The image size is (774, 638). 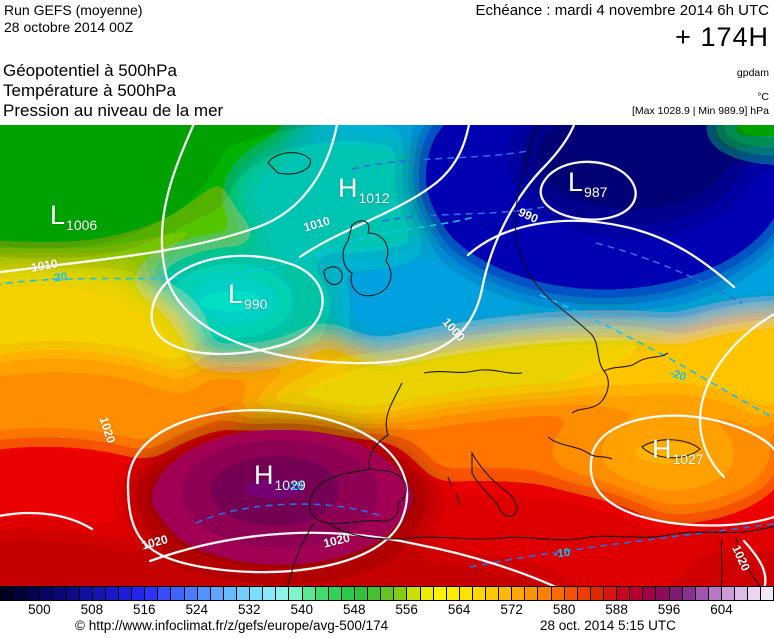 I want to click on unit-geopotential: gpdam, so click(x=752, y=73).